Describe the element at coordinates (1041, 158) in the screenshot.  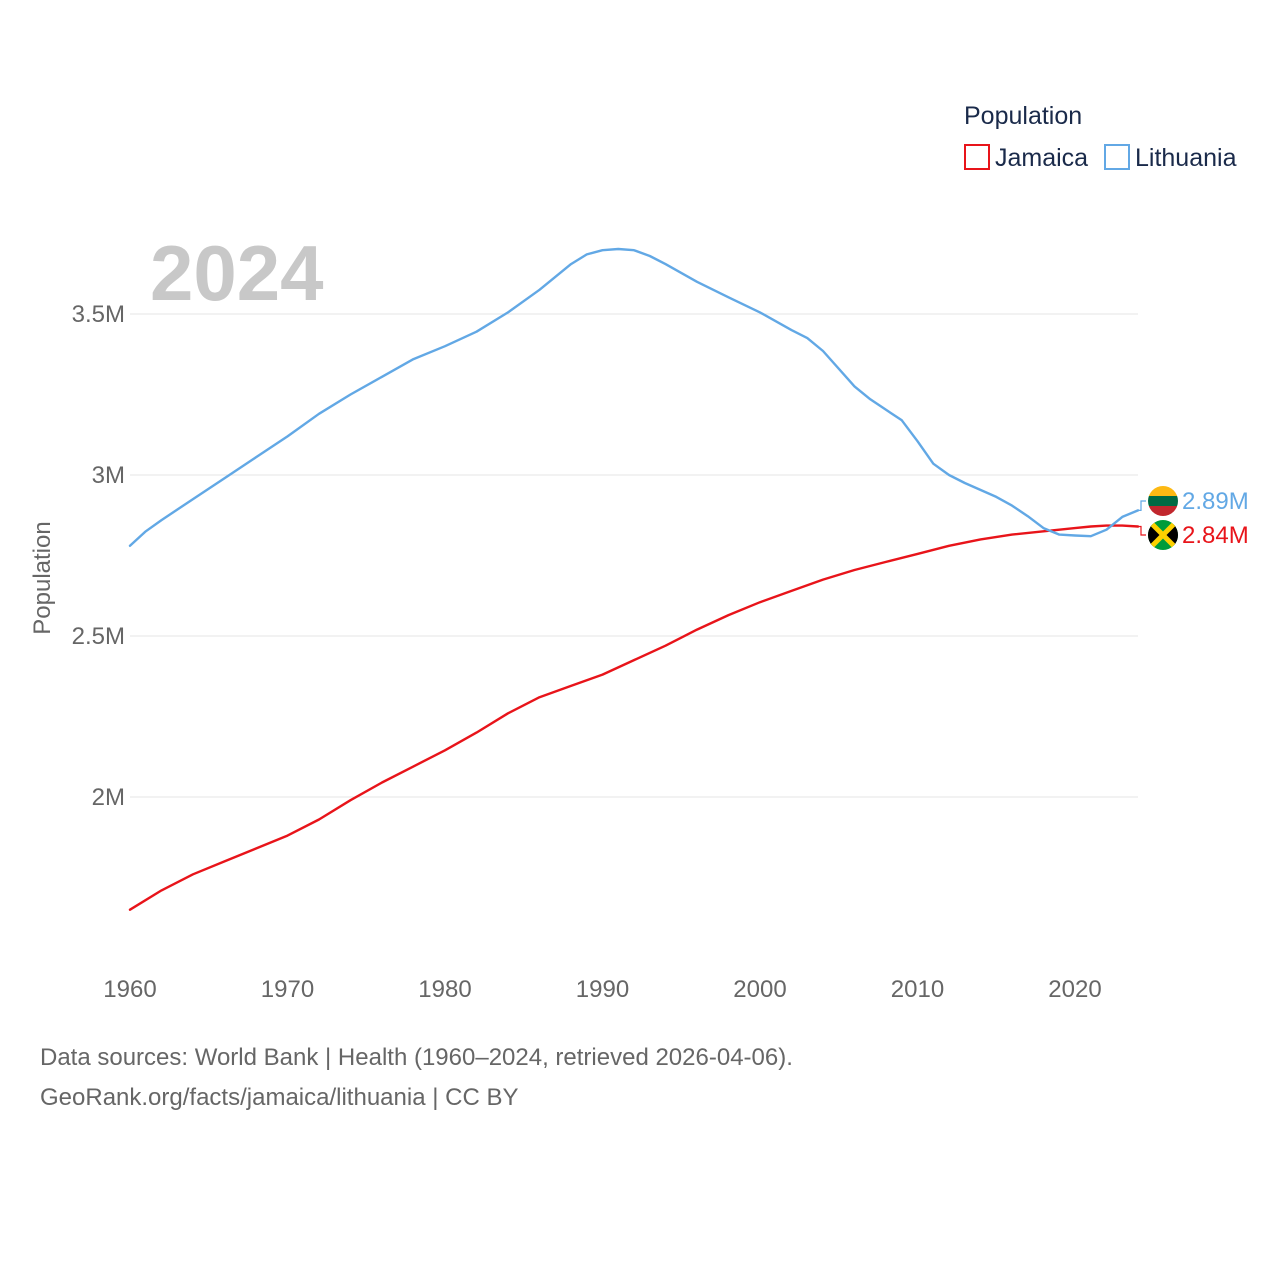
I see `legend-label-jamaica: Jamaica` at that location.